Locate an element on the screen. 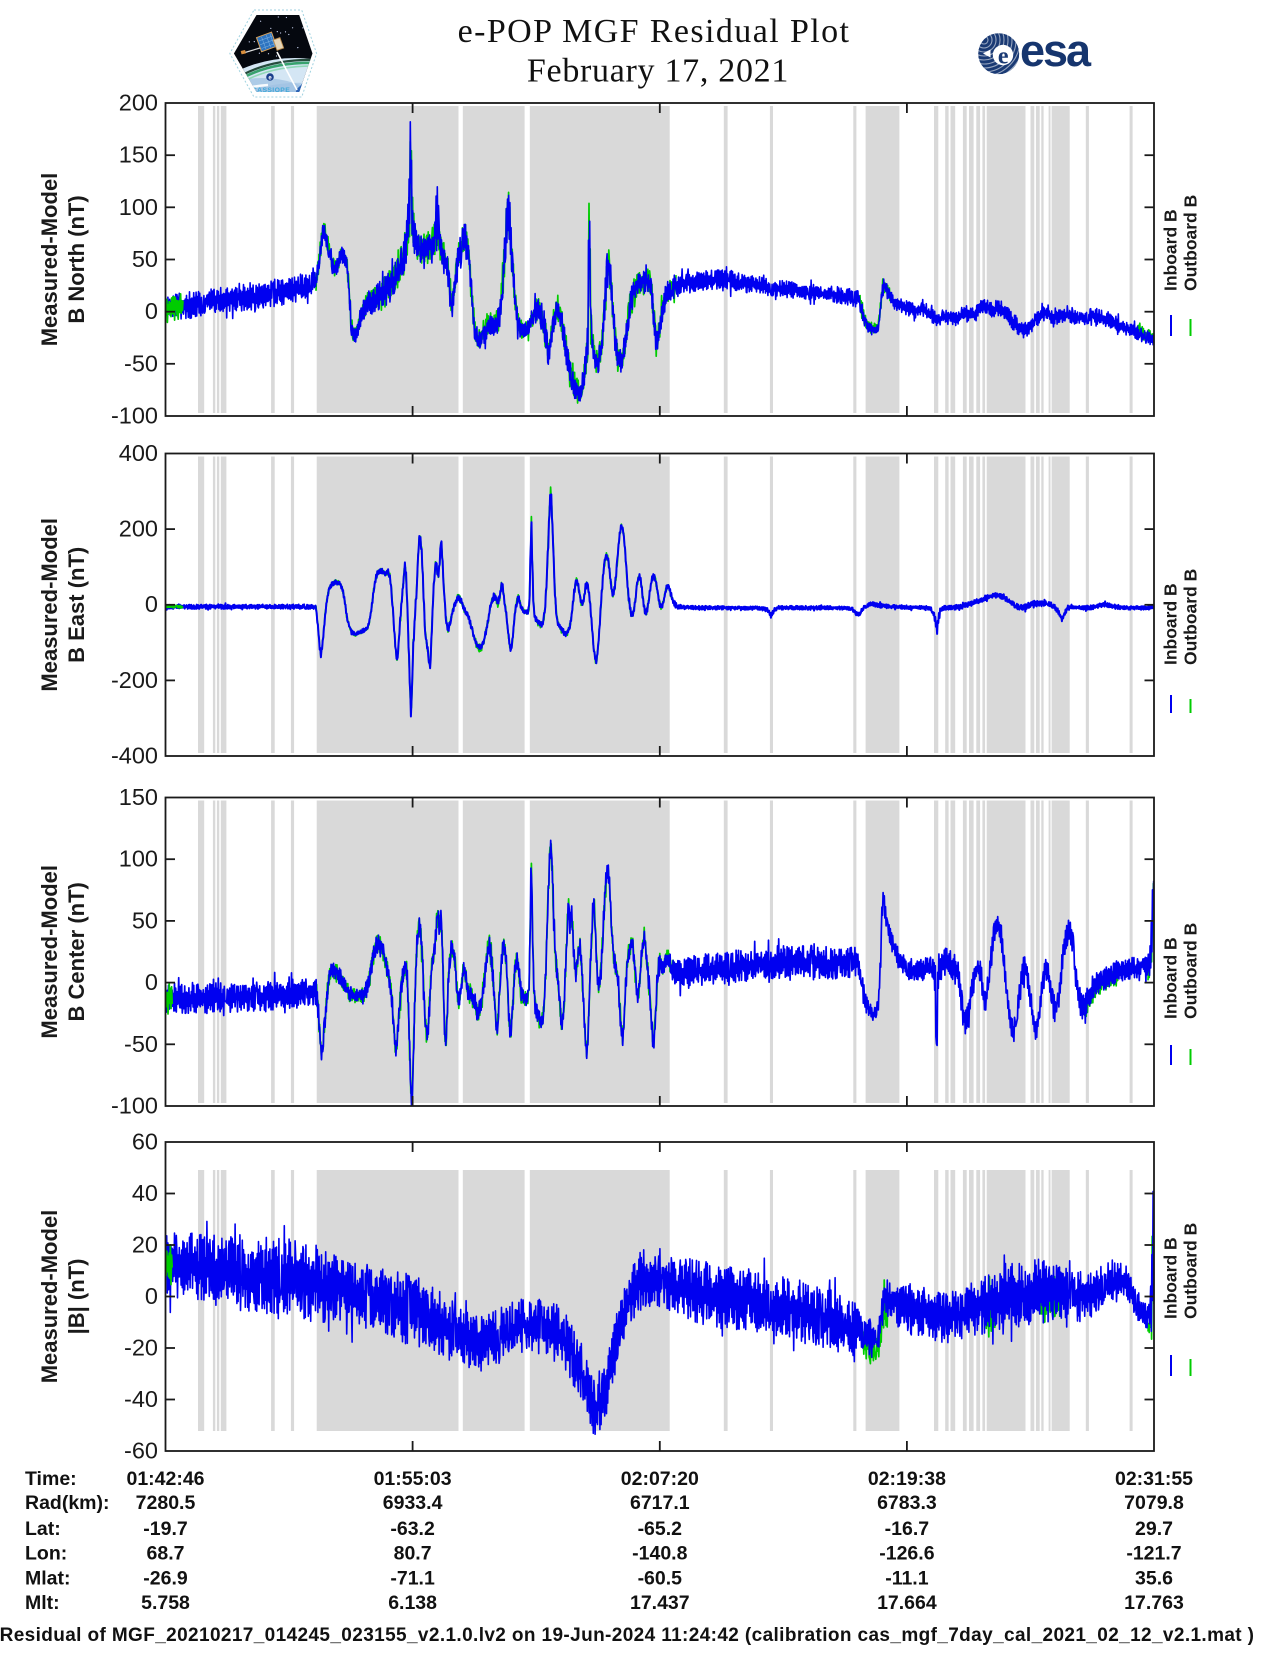 This screenshot has width=1275, height=1655. svg-text: e-POP MGF Residual Plot is located at coordinates (654, 31).